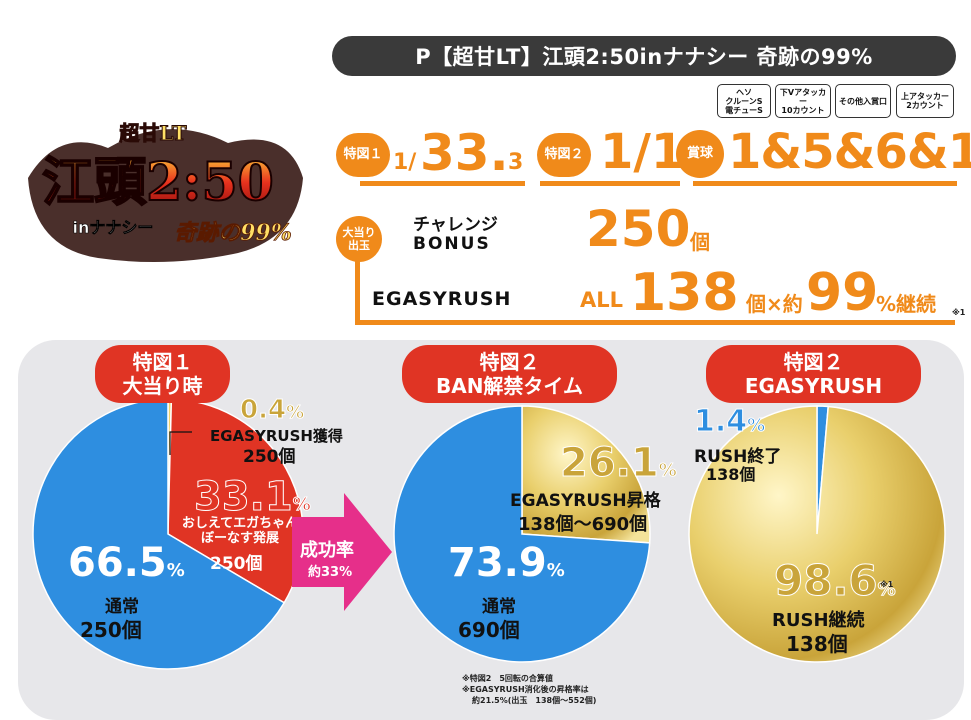 This screenshot has height=720, width=971. Describe the element at coordinates (113, 227) in the screenshot. I see `logo-line3: inナナシー` at that location.